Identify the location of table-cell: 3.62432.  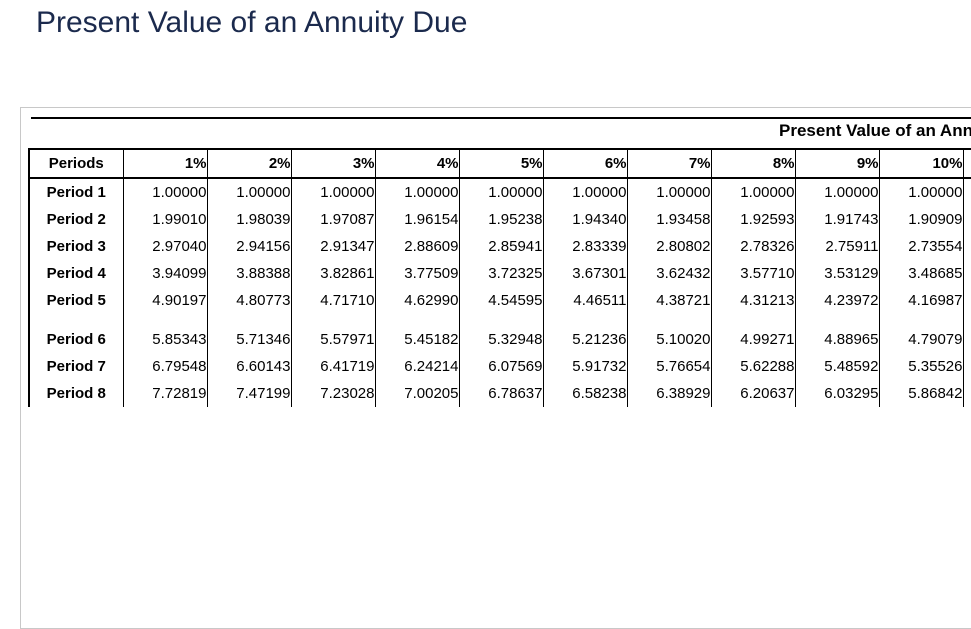
(669, 273).